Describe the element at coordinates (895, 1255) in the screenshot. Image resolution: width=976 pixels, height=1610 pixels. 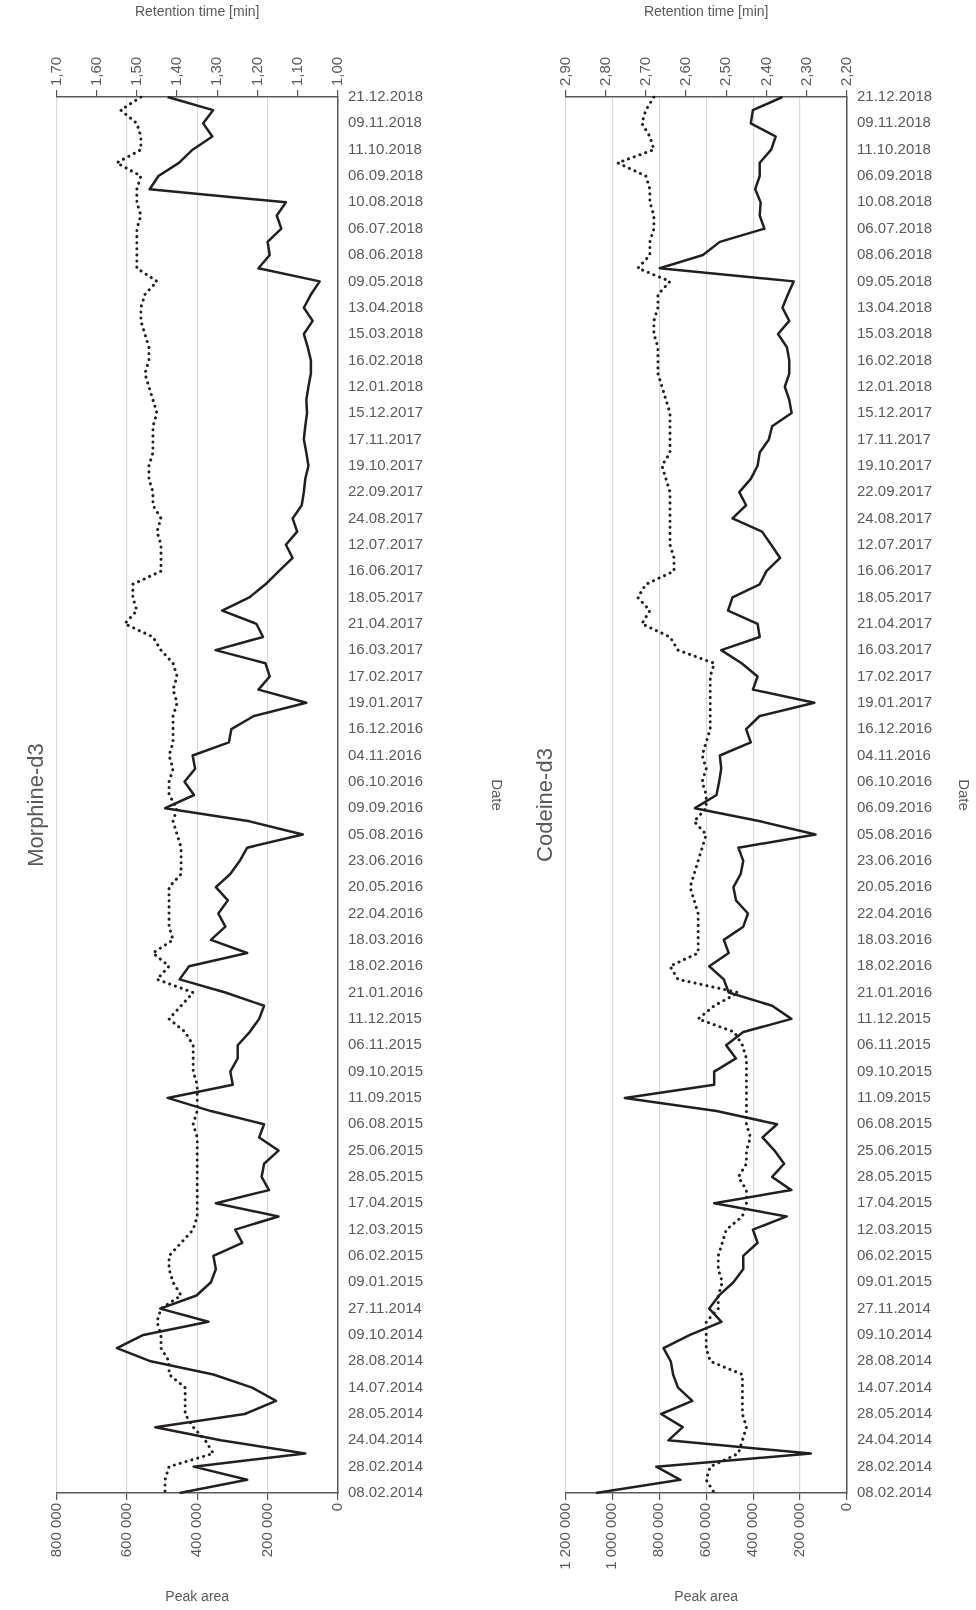
I see `y-tick-label: 06.02.2015` at that location.